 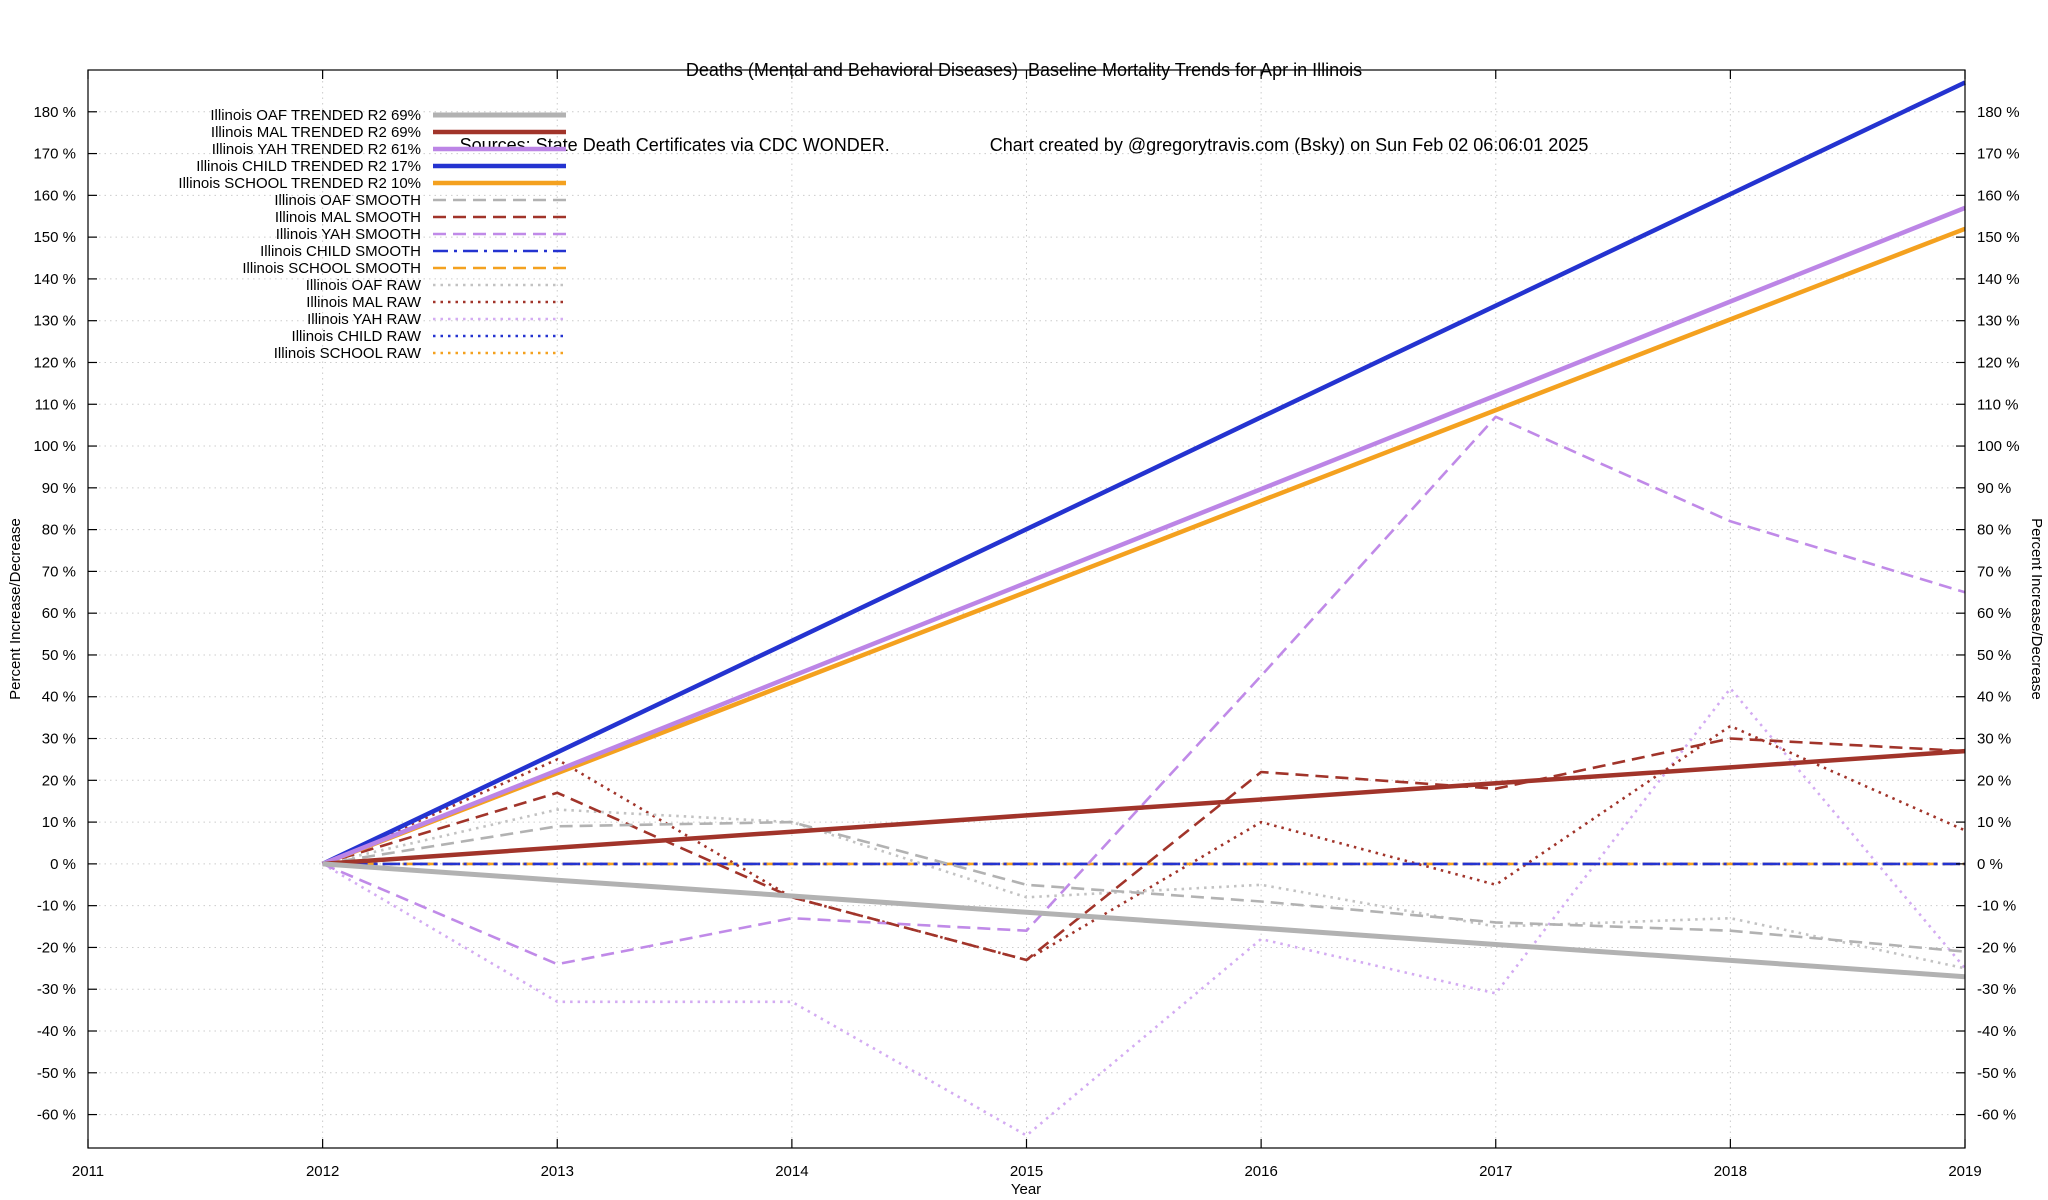 I want to click on legend-item-school-trended: Illinois SCHOOL TRENDED R2 10%, so click(x=372, y=183).